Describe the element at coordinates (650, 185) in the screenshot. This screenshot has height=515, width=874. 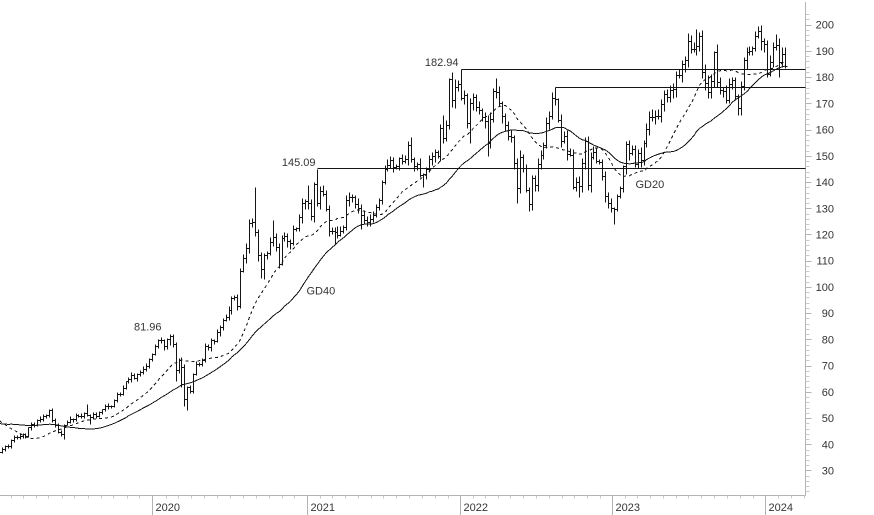
I see `svg-text: GD20` at that location.